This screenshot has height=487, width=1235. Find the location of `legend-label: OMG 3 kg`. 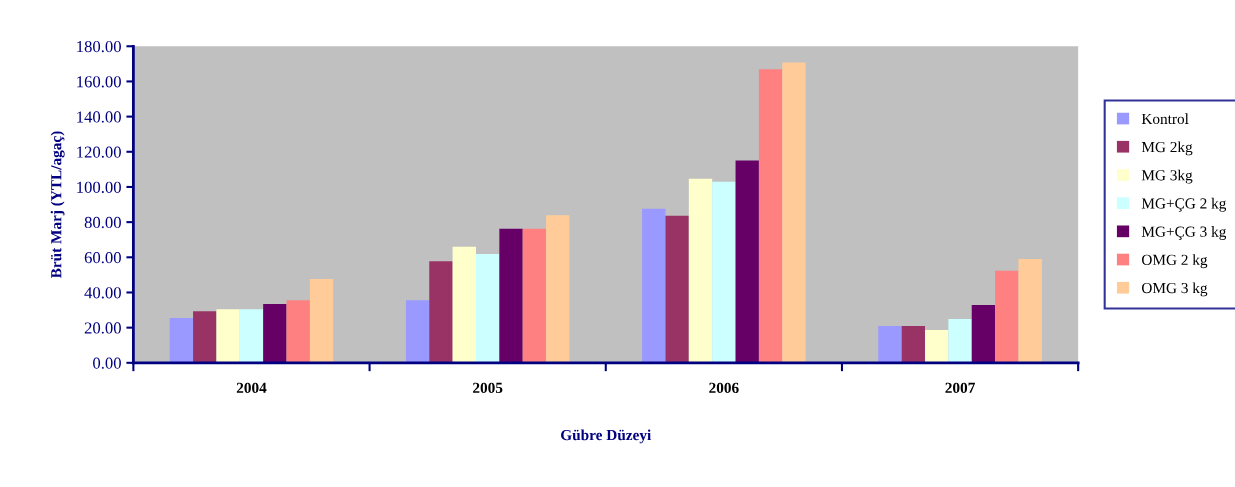

legend-label: OMG 3 kg is located at coordinates (1174, 289).